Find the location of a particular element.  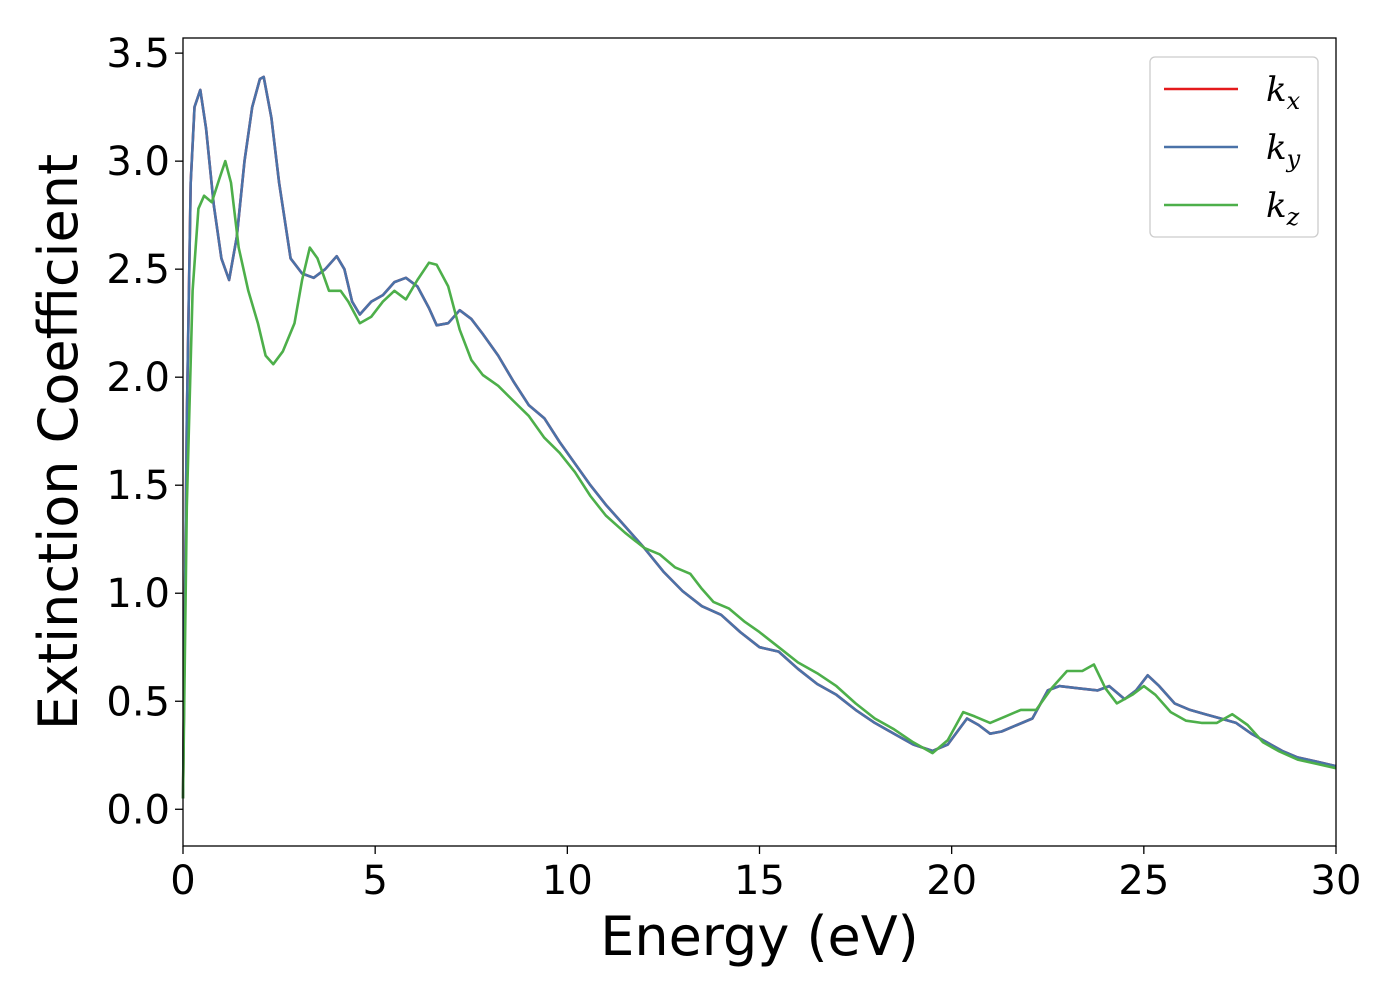

y-tick-label: 1.0 is located at coordinates (138, 594).